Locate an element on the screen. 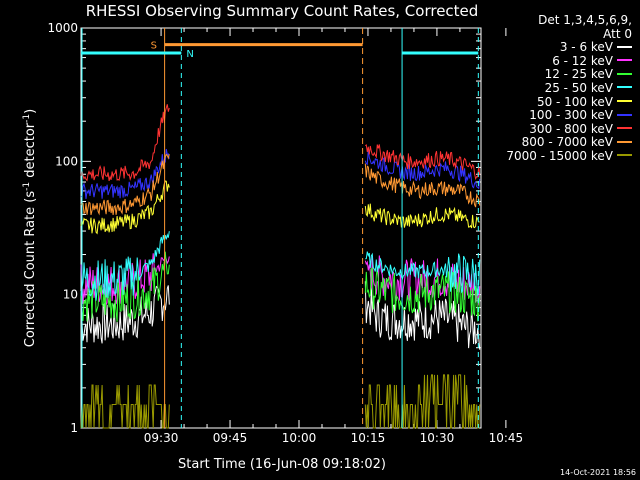 The width and height of the screenshot is (640, 480). timestamp: 14-Oct-2021 18:56 is located at coordinates (598, 472).